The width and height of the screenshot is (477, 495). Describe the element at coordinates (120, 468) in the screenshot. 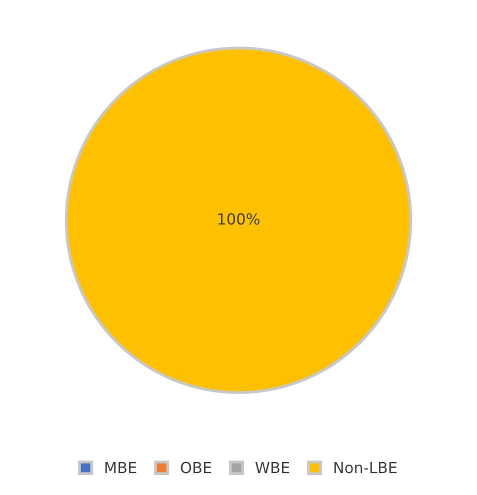

I see `legend-label: MBE` at that location.